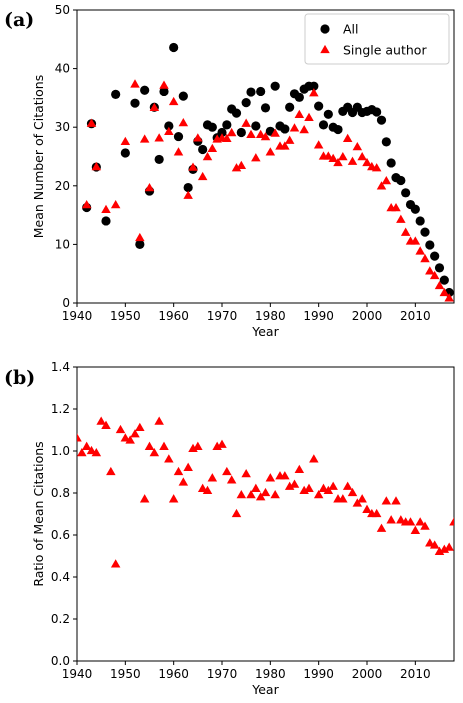 This screenshot has height=703, width=463. What do you see at coordinates (38, 156) in the screenshot?
I see `y-axis-label: Mean Number of Citations` at bounding box center [38, 156].